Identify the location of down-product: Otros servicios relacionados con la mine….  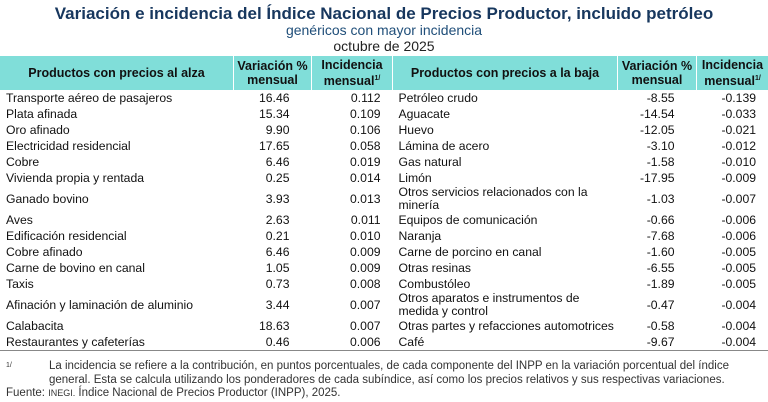
(493, 198).